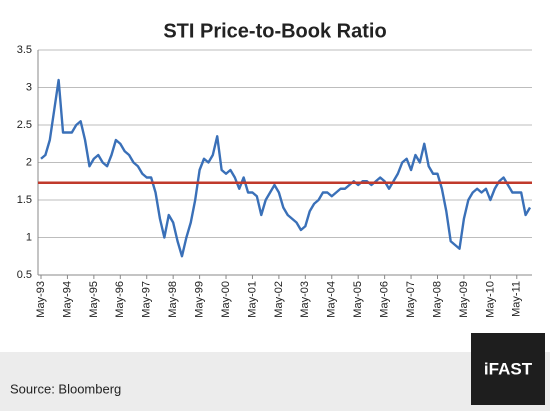 This screenshot has height=411, width=550. I want to click on x-tick-label: May-02, so click(279, 299).